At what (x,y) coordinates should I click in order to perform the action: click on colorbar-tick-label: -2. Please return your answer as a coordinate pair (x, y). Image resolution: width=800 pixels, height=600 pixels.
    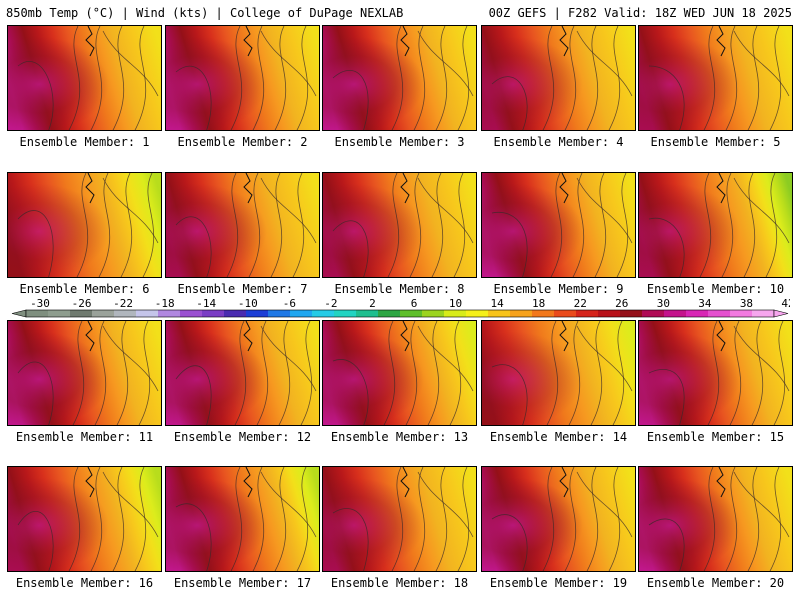
    Looking at the image, I should click on (330, 304).